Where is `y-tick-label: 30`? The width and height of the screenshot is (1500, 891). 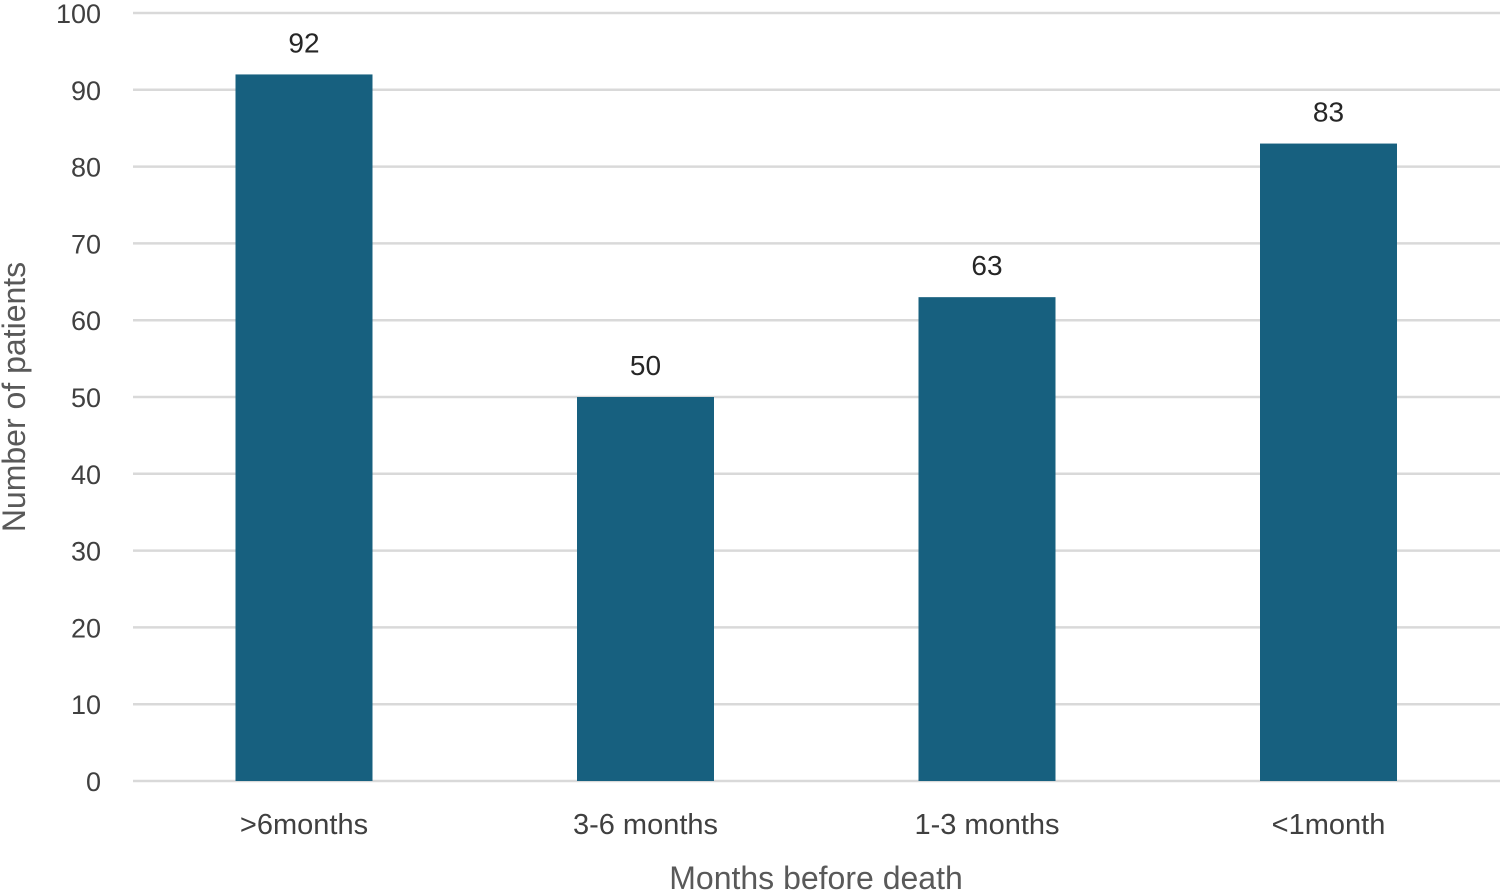
y-tick-label: 30 is located at coordinates (86, 552).